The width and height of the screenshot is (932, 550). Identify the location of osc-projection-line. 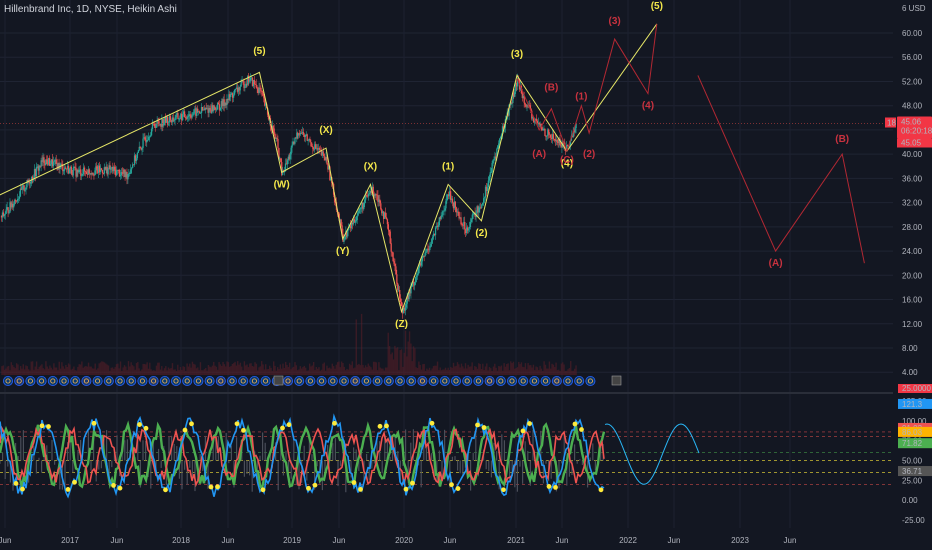
(652, 454).